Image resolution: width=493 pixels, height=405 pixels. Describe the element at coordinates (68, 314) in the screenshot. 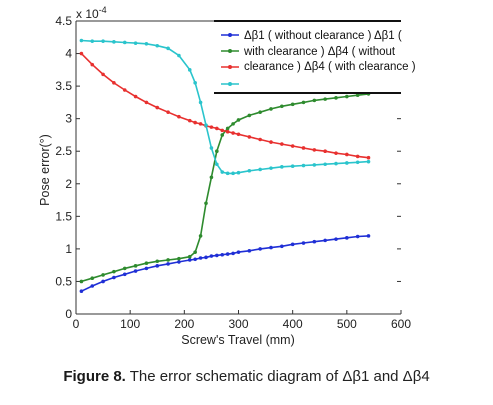

I see `y-tick-label: 0` at that location.